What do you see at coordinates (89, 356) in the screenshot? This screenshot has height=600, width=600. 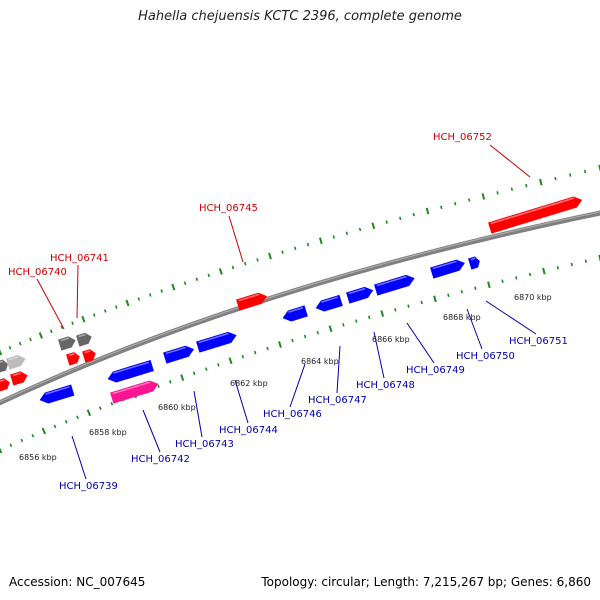 I see `gene-forward-hch06741` at bounding box center [89, 356].